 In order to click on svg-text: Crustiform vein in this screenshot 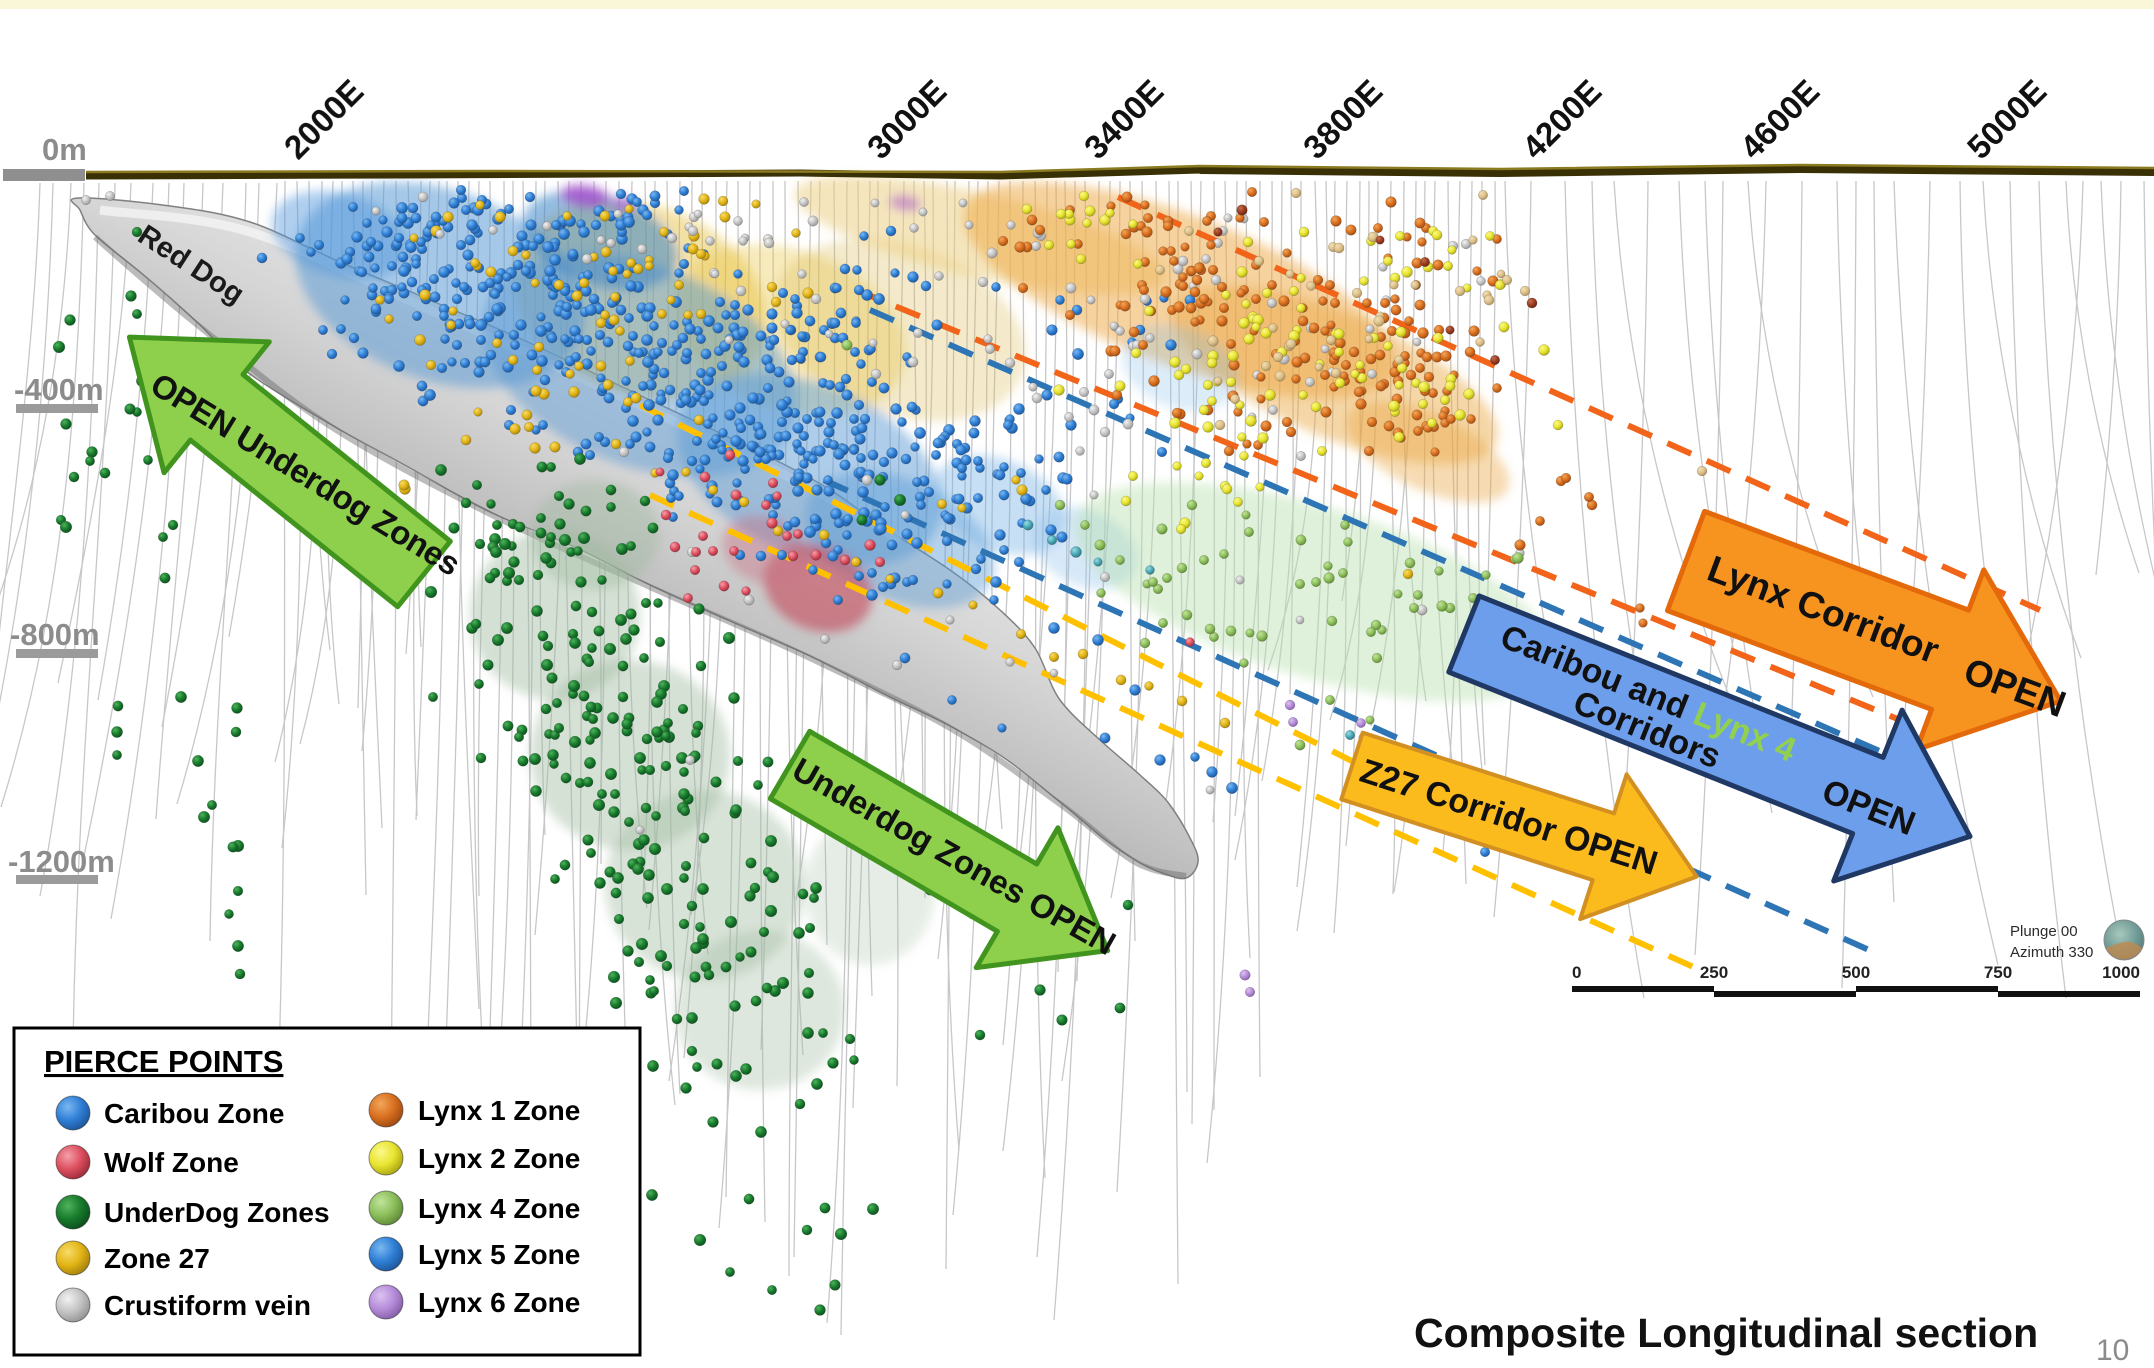, I will do `click(207, 1305)`.